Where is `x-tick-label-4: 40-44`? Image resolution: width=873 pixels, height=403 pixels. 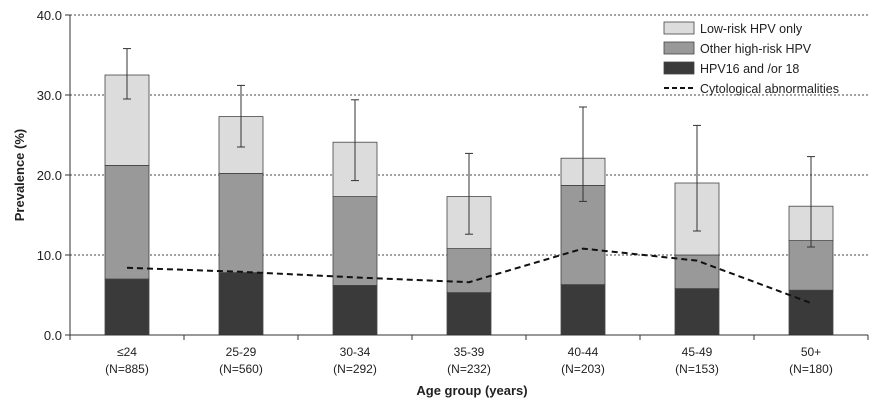
x-tick-label-4: 40-44 is located at coordinates (583, 352).